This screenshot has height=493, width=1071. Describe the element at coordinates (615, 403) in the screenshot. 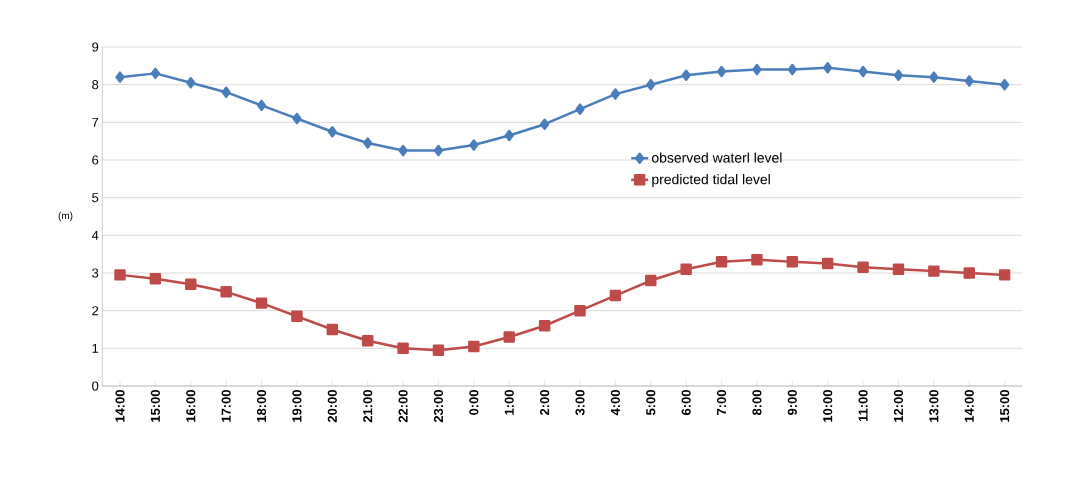

I see `x-tick-label: 4:00` at that location.